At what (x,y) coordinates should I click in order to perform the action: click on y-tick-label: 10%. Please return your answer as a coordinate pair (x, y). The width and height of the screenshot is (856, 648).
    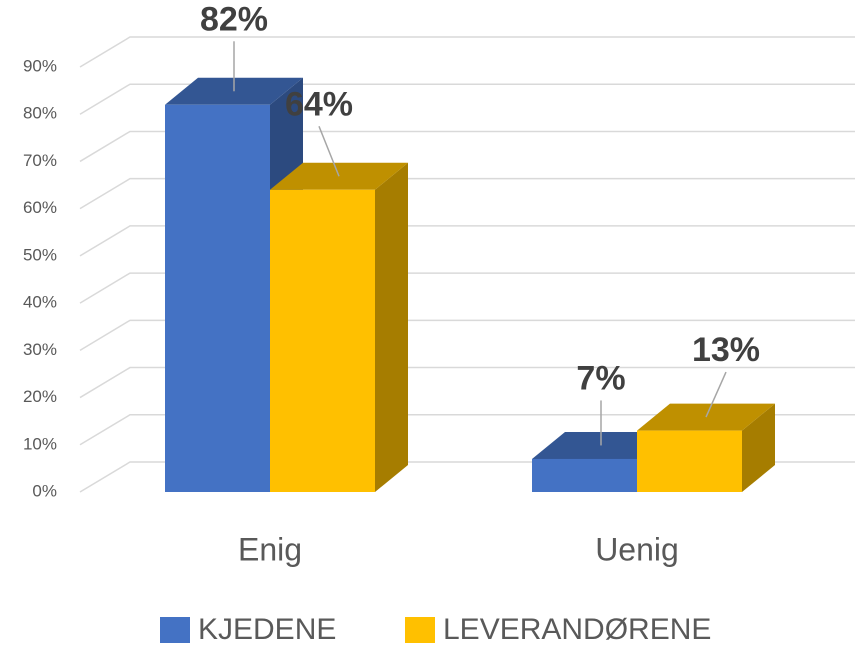
    Looking at the image, I should click on (40, 443).